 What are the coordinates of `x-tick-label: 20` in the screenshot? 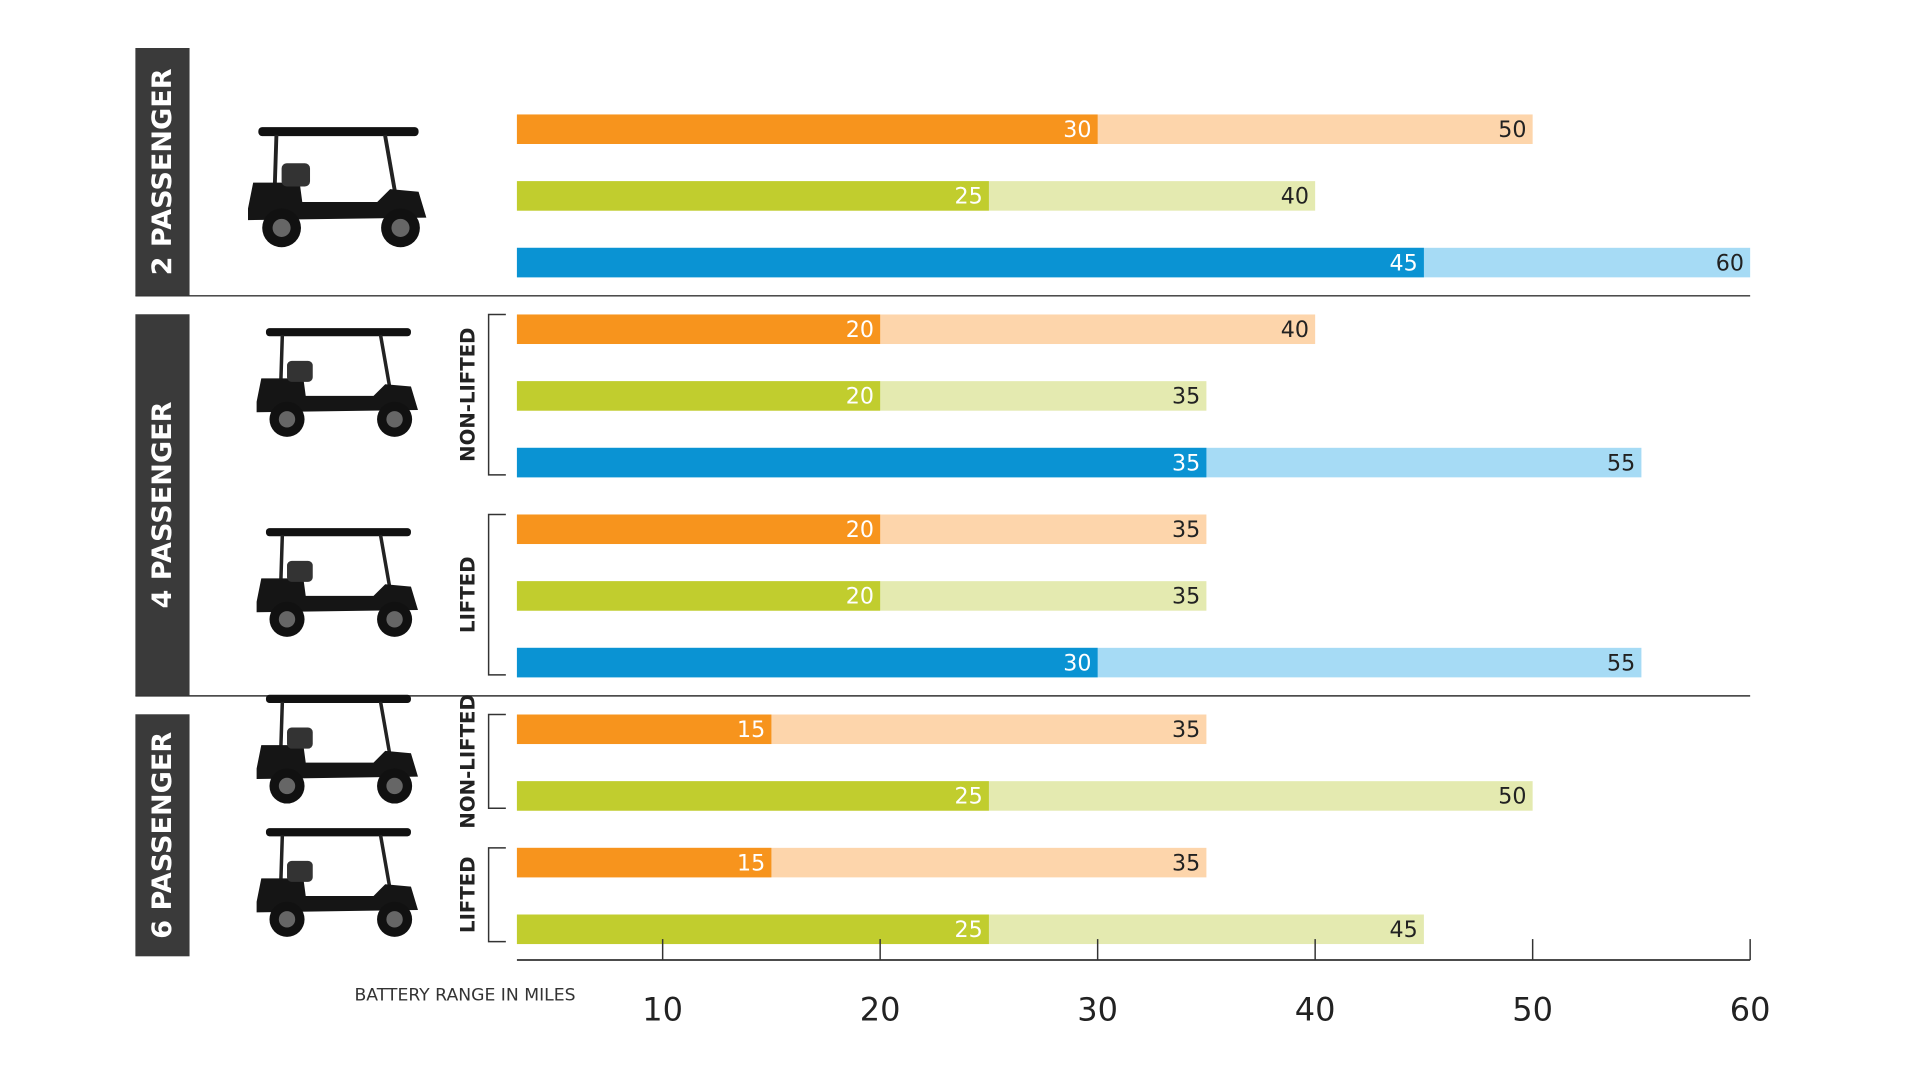 It's located at (880, 1010).